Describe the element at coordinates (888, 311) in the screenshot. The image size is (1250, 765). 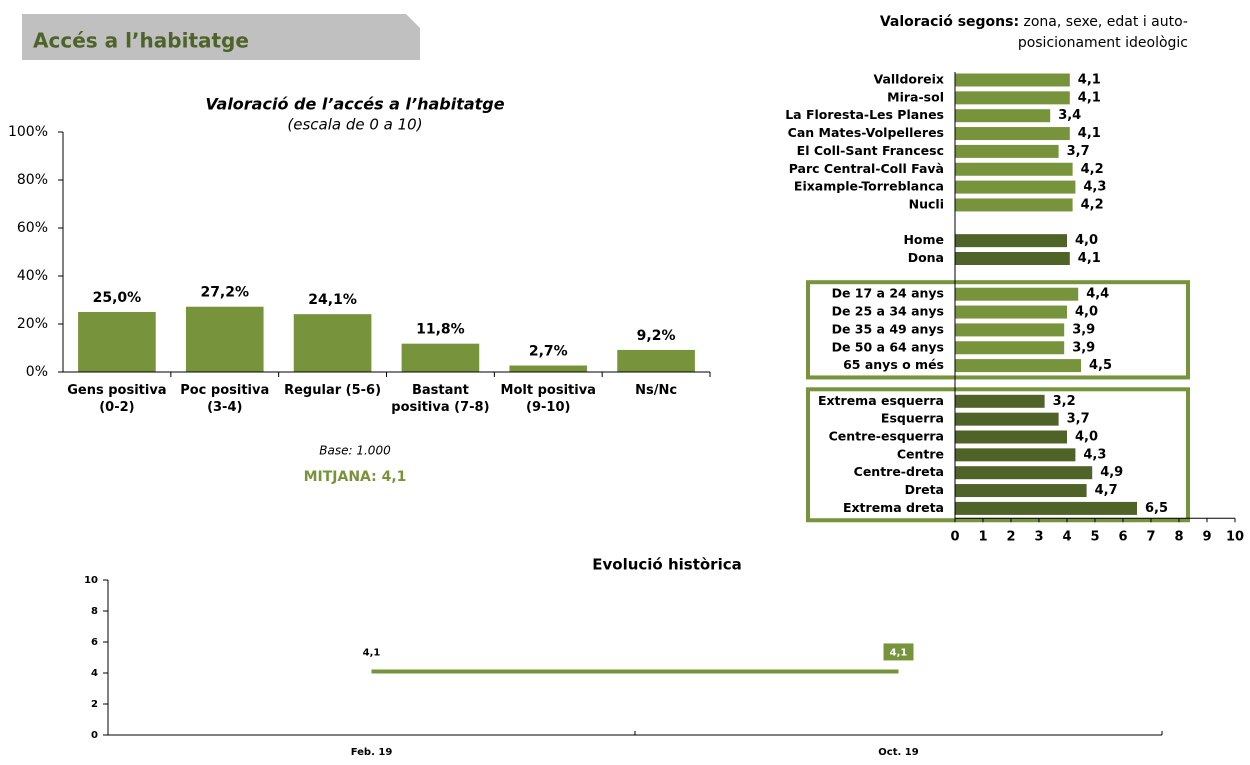
I see `category-label: De 25 a 34 anys` at that location.